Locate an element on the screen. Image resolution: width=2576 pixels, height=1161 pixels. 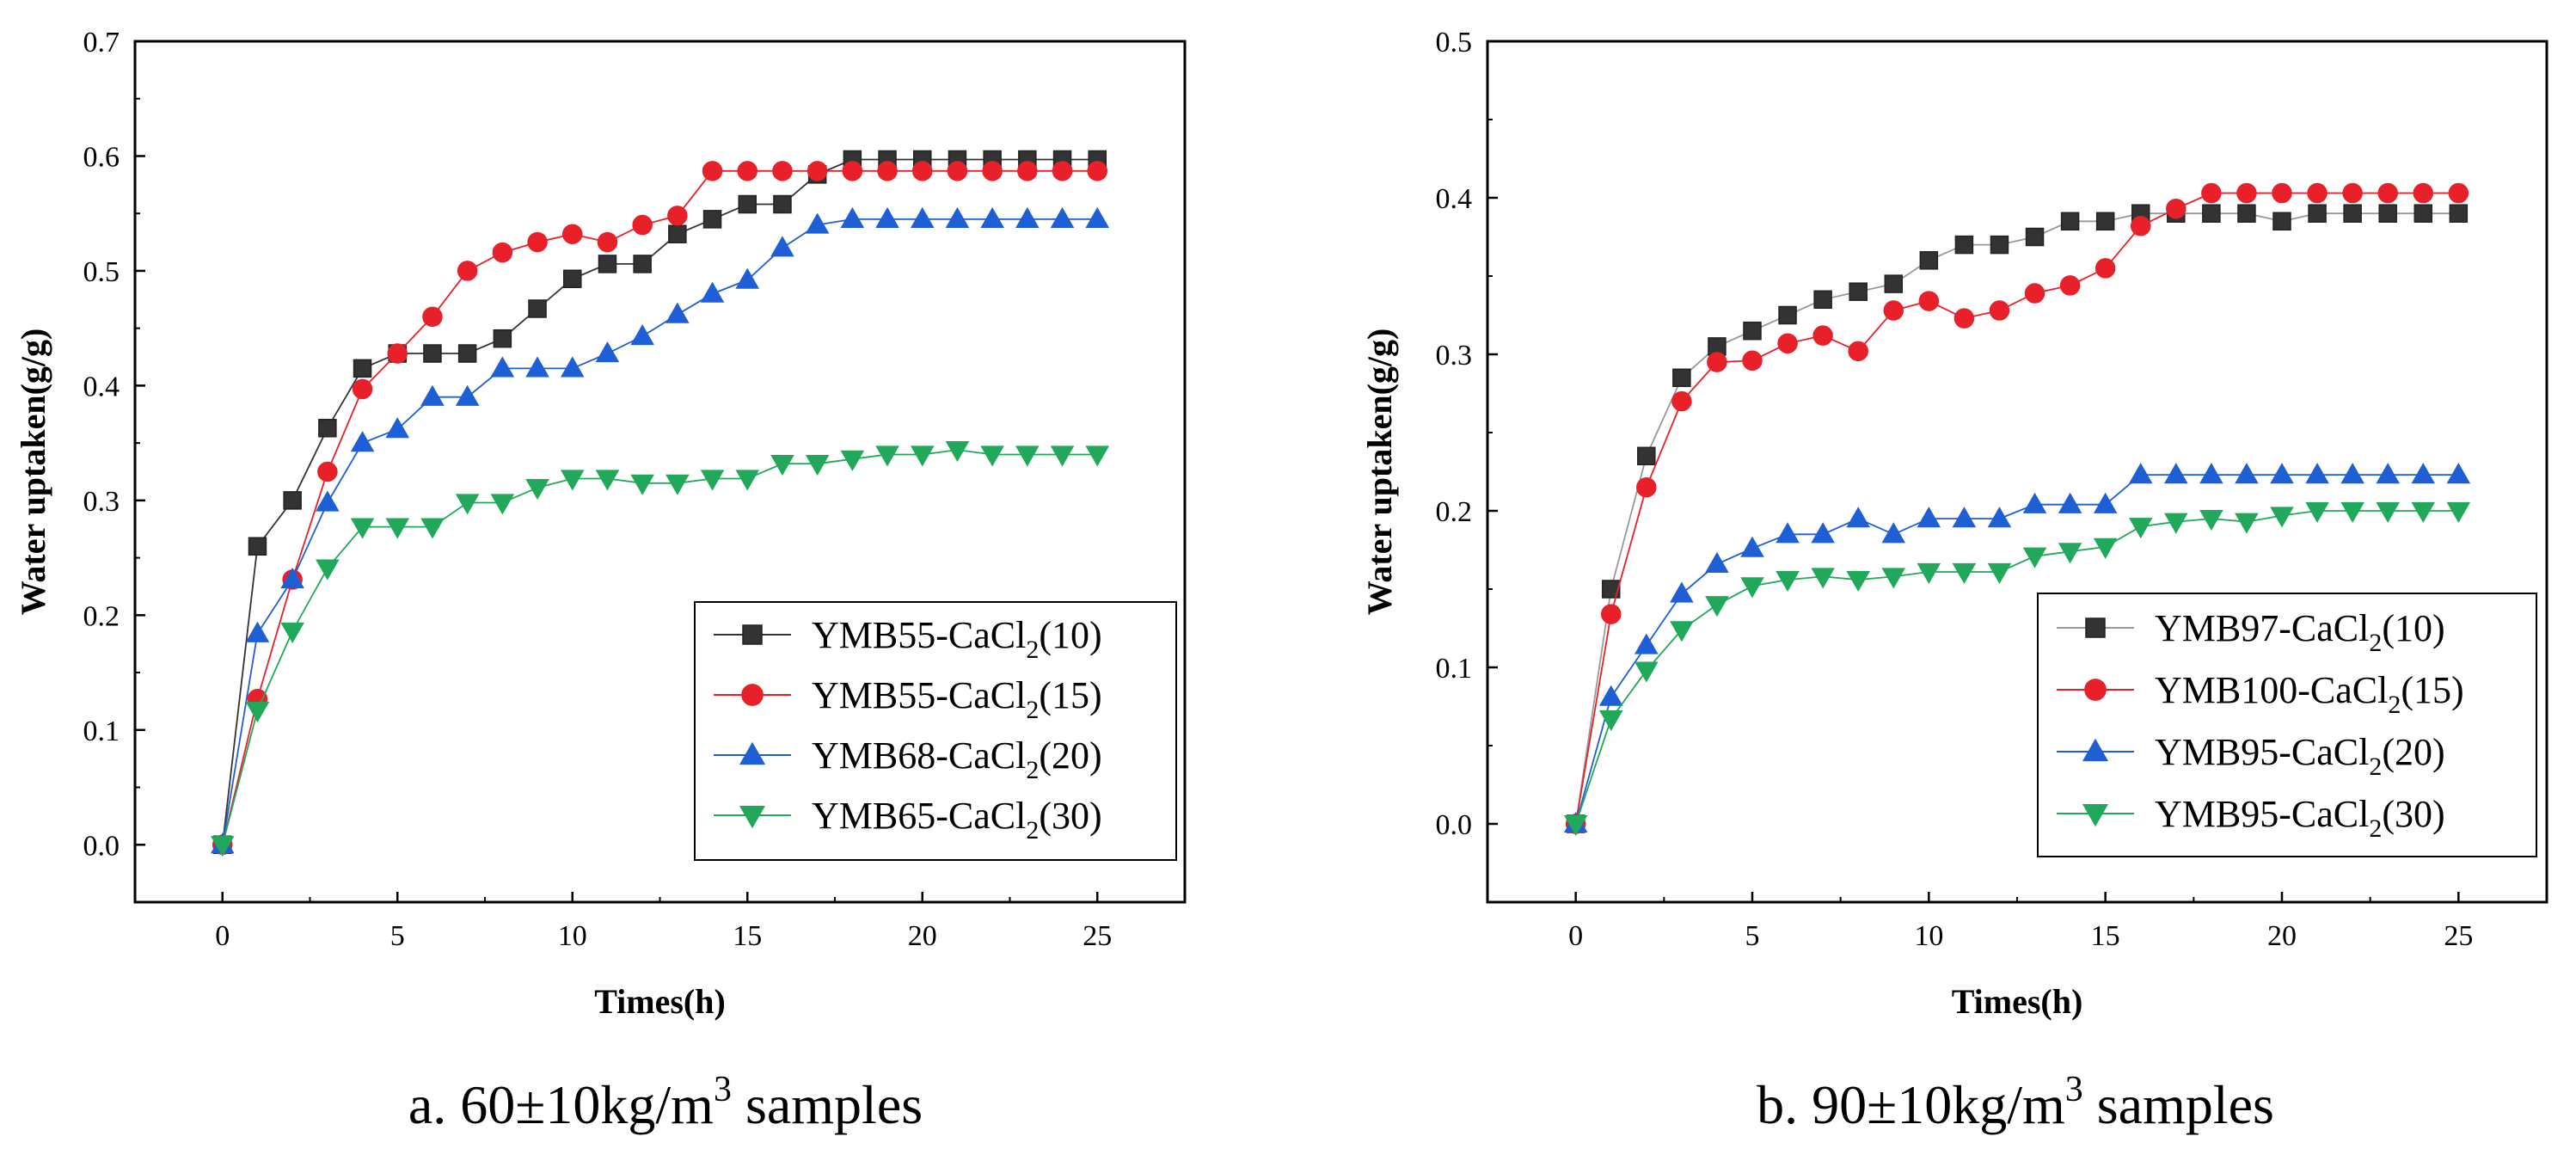
legend-label-main: YMB55-CaCl is located at coordinates (919, 635).